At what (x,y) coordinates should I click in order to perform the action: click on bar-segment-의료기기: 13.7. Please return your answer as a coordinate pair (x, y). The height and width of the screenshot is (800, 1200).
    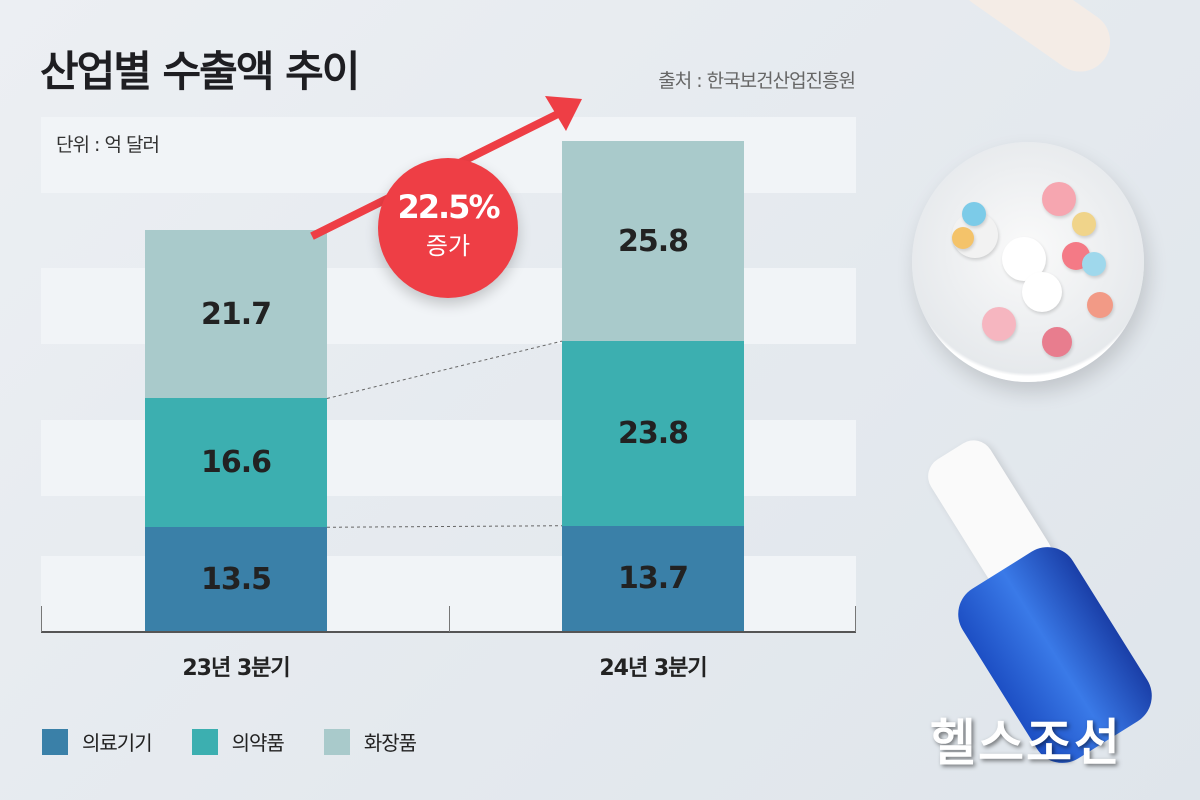
    Looking at the image, I should click on (653, 578).